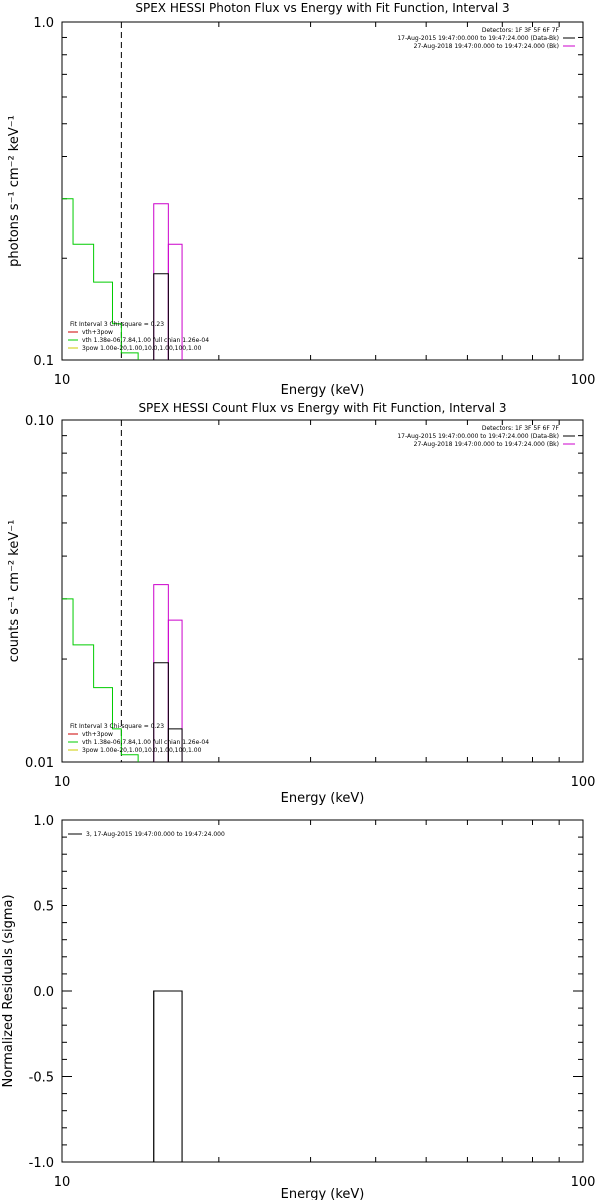 The height and width of the screenshot is (1200, 600). What do you see at coordinates (8, 990) in the screenshot?
I see `y-axis-label: Normalized Residuals (sigma)` at bounding box center [8, 990].